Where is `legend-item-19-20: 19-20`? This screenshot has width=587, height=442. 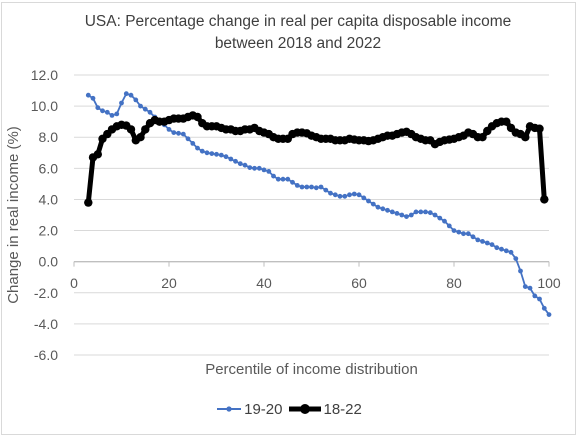
legend-item-19-20: 19-20 is located at coordinates (250, 409).